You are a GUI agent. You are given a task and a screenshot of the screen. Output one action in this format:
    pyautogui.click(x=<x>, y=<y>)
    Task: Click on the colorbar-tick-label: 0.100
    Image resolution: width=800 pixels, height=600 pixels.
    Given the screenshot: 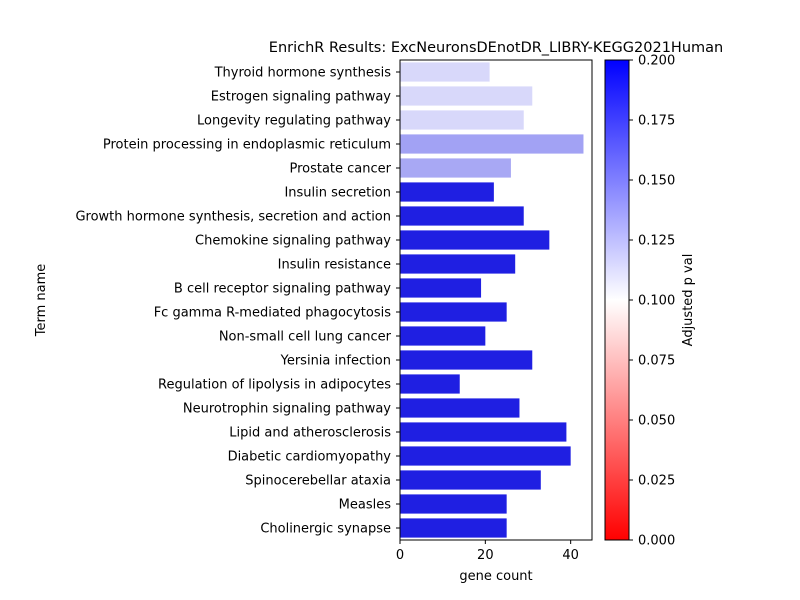 What is the action you would take?
    pyautogui.click(x=656, y=301)
    